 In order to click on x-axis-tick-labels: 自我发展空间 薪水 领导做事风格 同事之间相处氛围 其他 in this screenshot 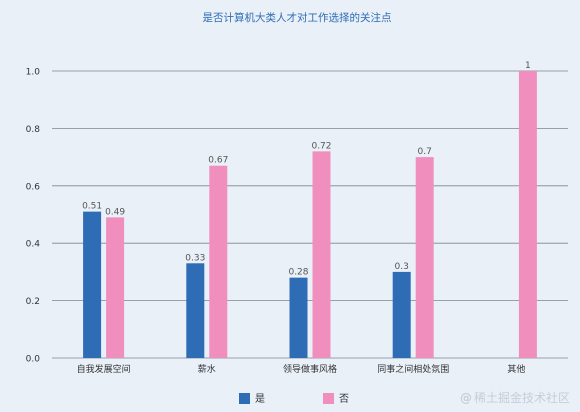, I will do `click(301, 369)`.